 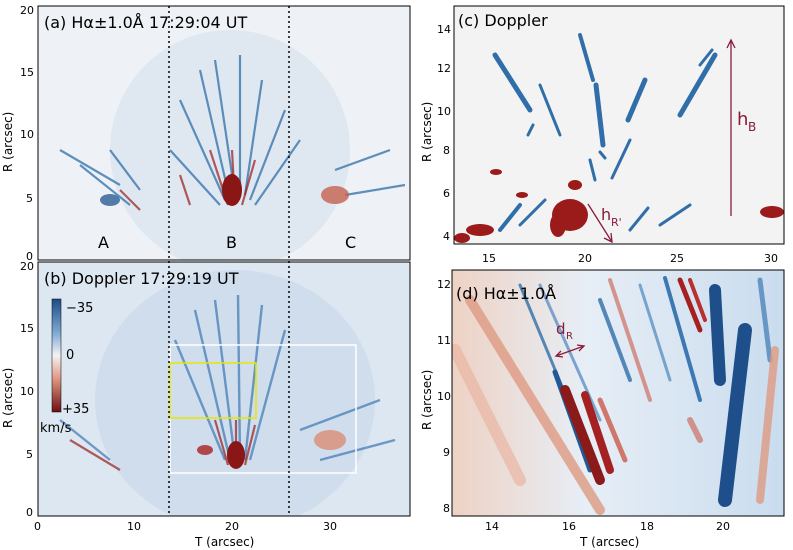 What do you see at coordinates (570, 351) in the screenshot?
I see `dR-arrow` at bounding box center [570, 351].